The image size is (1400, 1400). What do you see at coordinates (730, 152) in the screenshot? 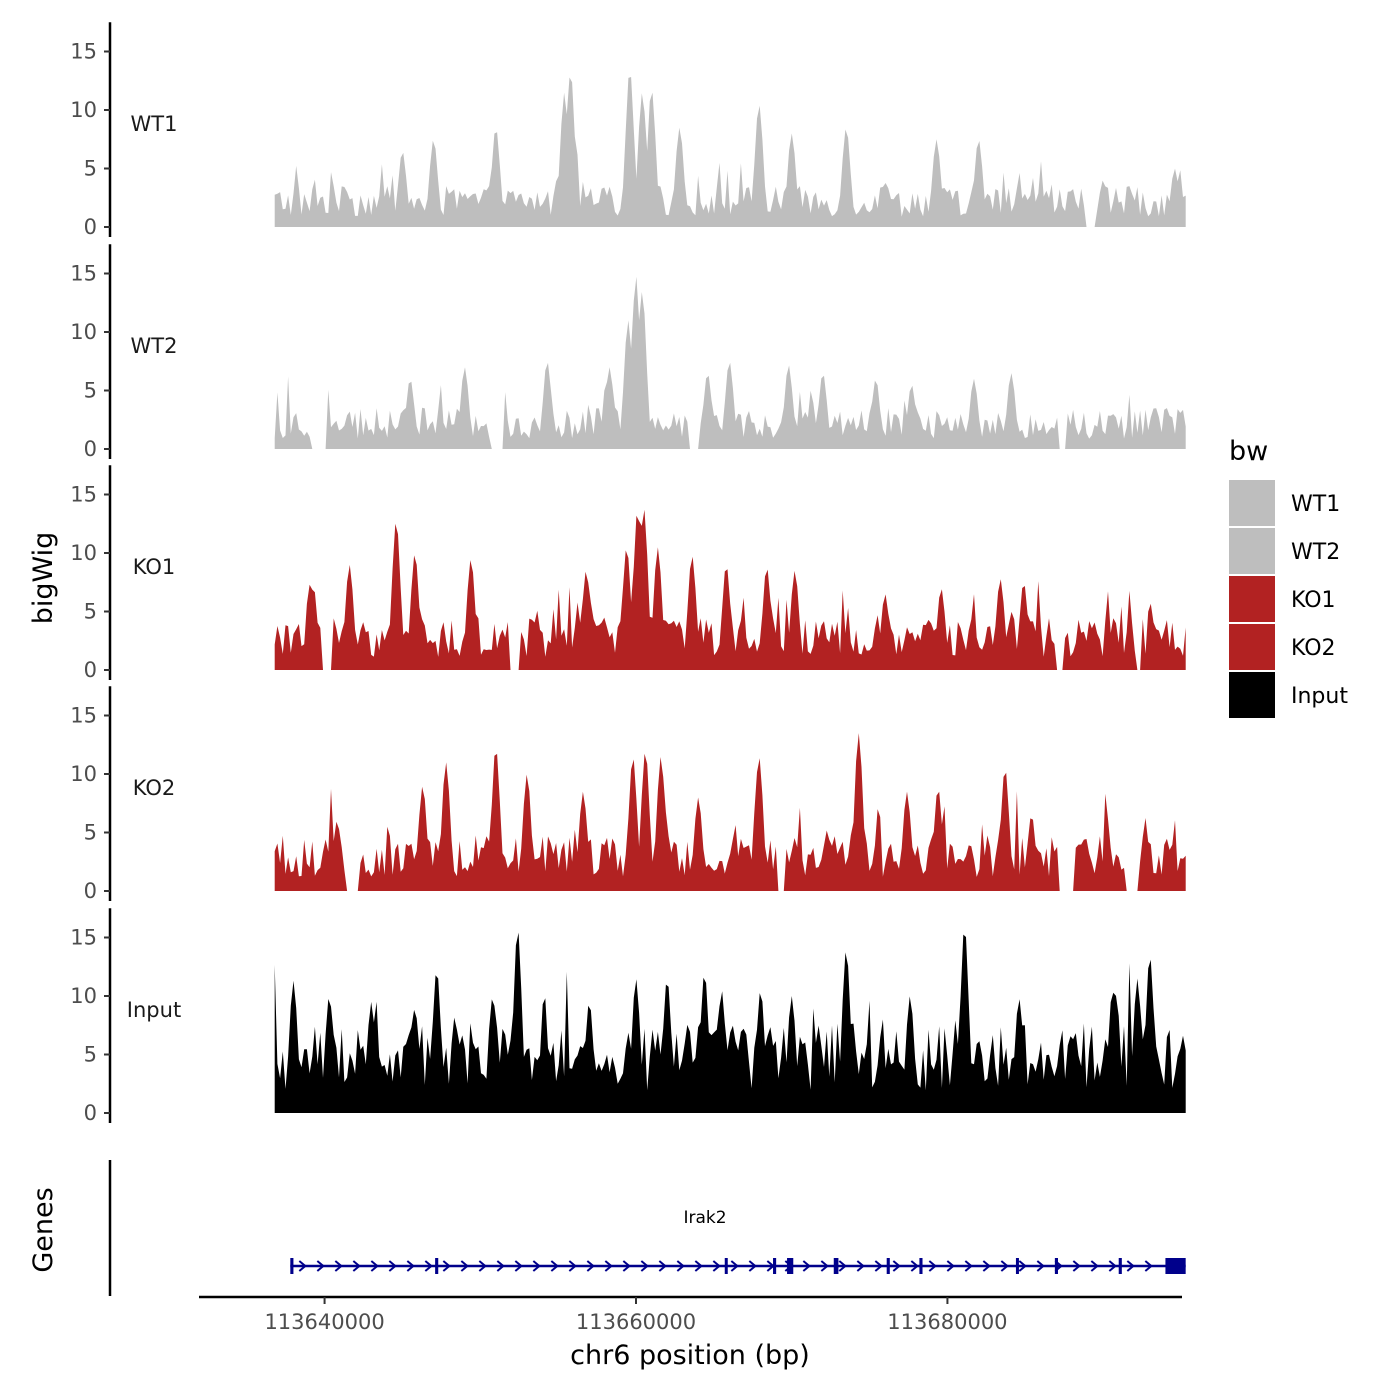
I see `coverage-area-wt1` at bounding box center [730, 152].